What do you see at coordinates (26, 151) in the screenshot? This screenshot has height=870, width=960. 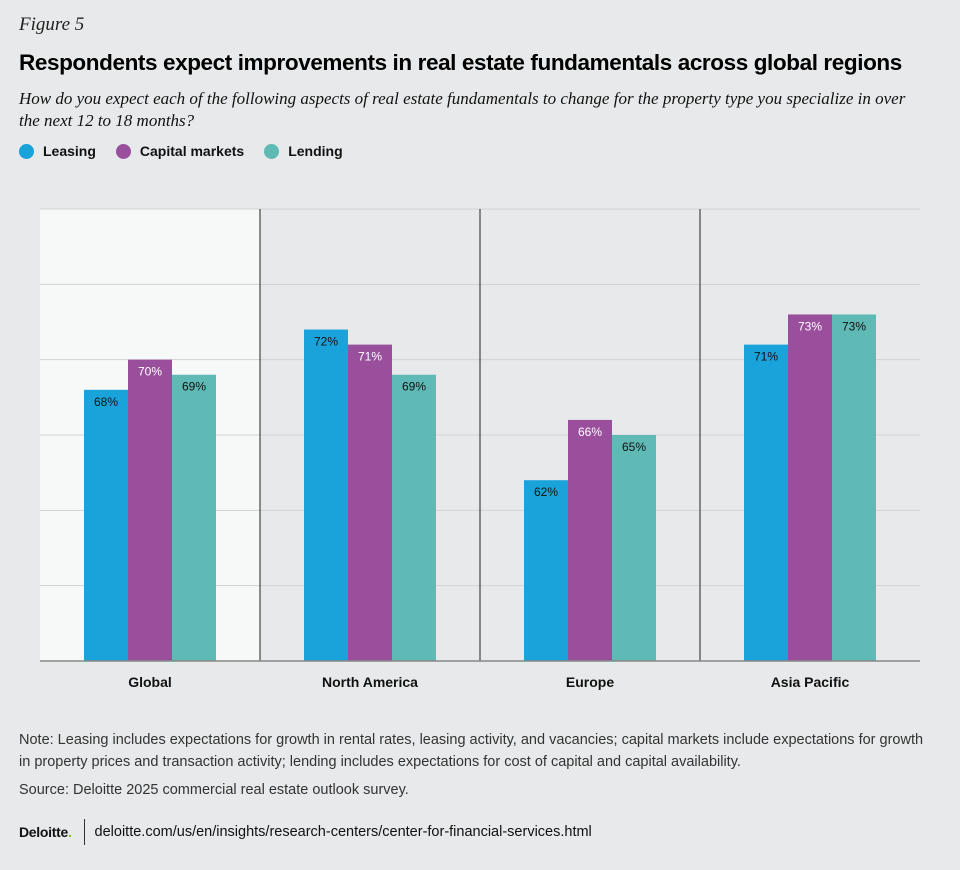 I see `legend-swatch-leasing` at bounding box center [26, 151].